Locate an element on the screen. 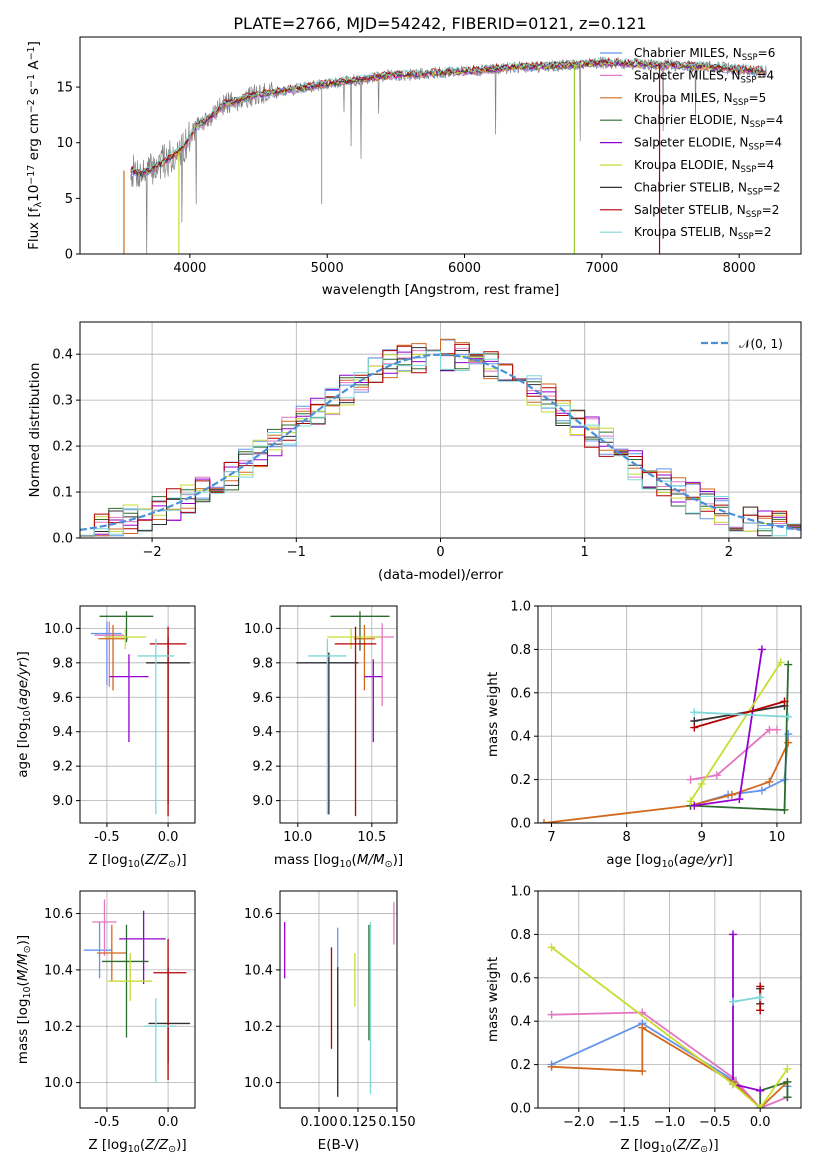 Image resolution: width=819 pixels, height=1170 pixels. label-part: mass [log is located at coordinates (23, 1032).